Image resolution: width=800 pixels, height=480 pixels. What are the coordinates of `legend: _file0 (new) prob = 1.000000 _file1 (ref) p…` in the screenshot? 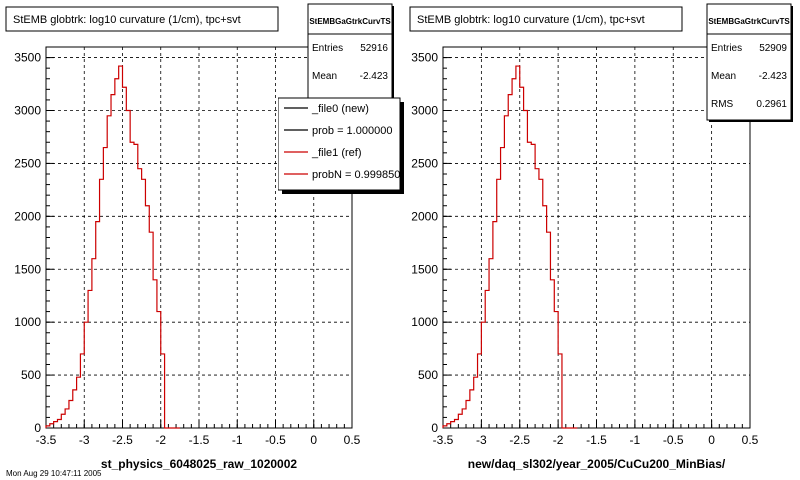 It's located at (341, 145).